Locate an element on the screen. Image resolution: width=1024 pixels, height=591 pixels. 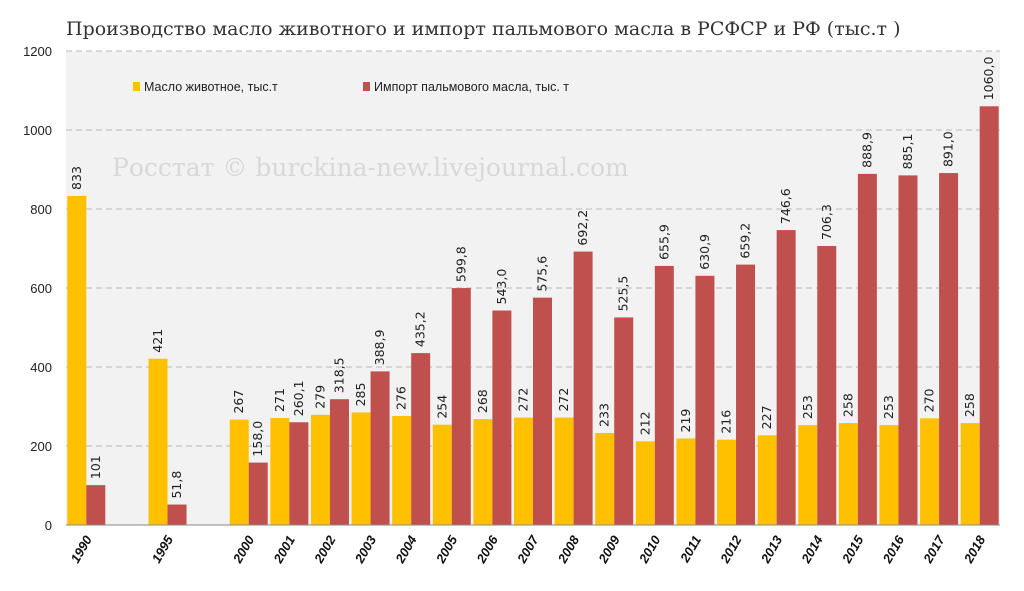
watermark: Росстат © burckina-new.livejournal.com is located at coordinates (370, 167).